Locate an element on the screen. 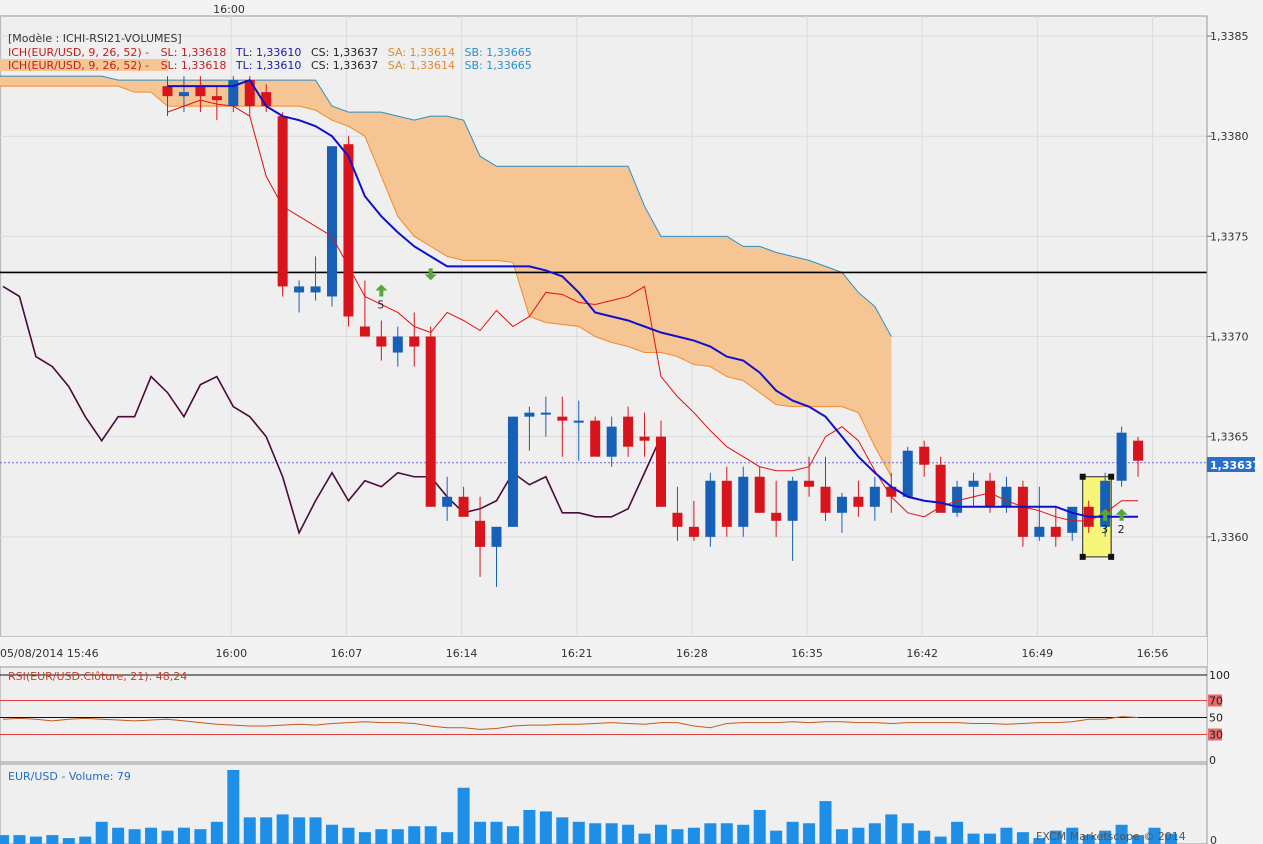  time-tick-label: 16:42 is located at coordinates (922, 653).